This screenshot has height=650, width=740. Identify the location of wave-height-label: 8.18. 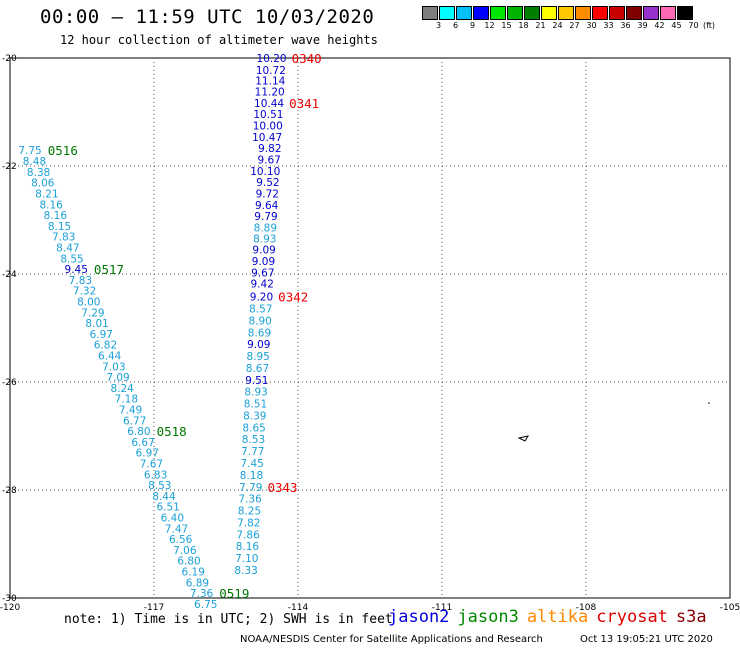
(251, 476).